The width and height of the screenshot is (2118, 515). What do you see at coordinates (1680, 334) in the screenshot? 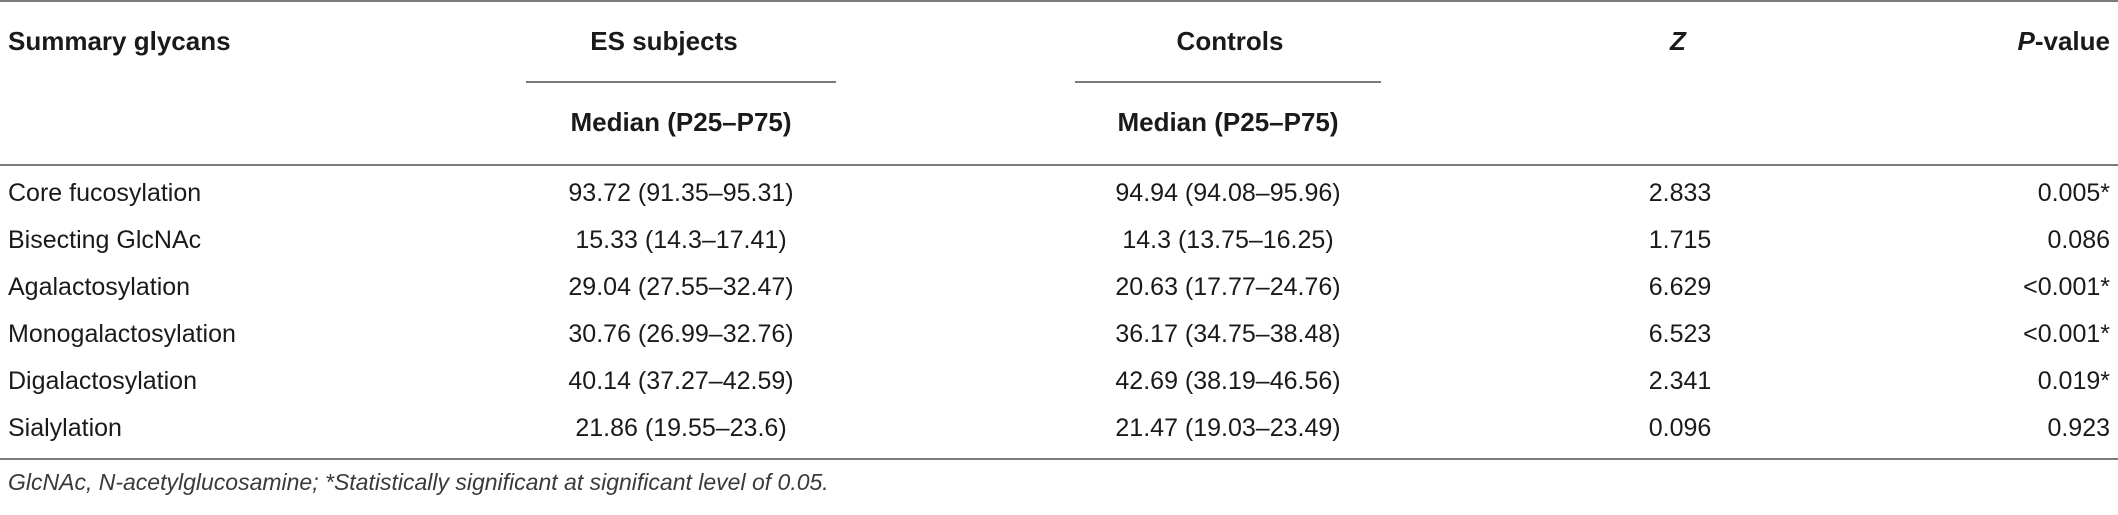
I see `row-3-z: 6.523` at bounding box center [1680, 334].